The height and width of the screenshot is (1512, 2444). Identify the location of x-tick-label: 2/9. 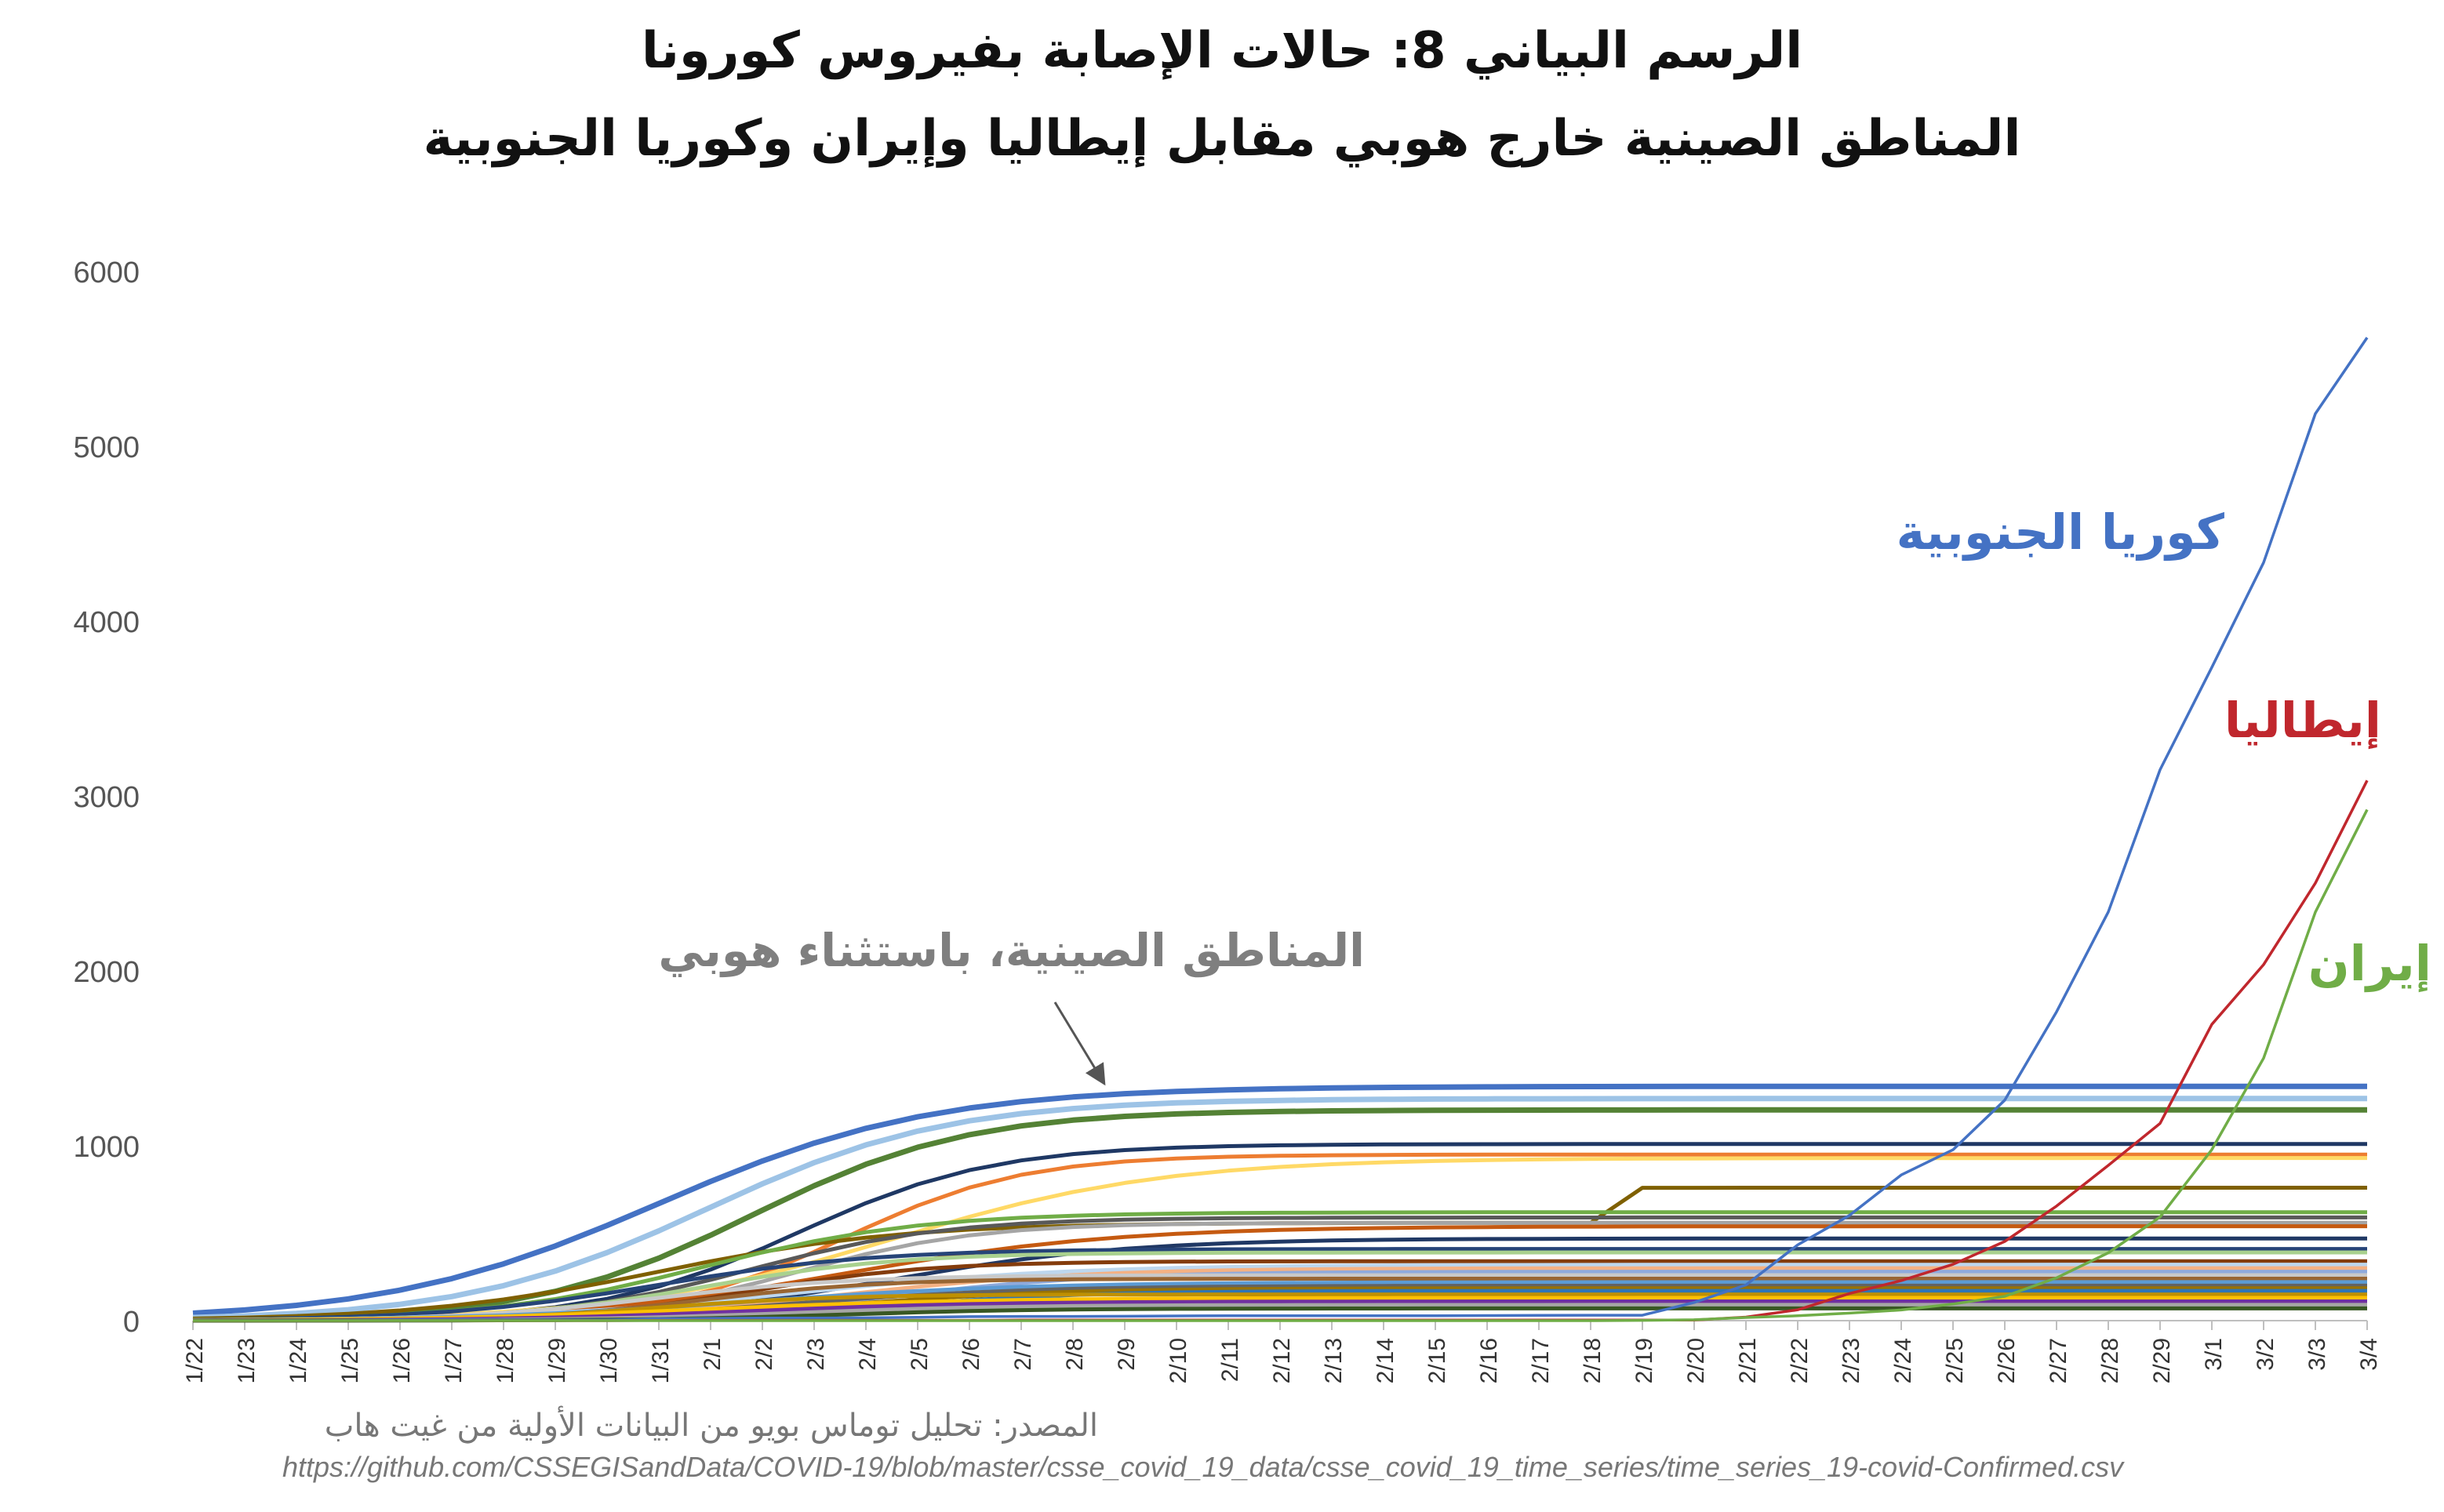
(1127, 1354).